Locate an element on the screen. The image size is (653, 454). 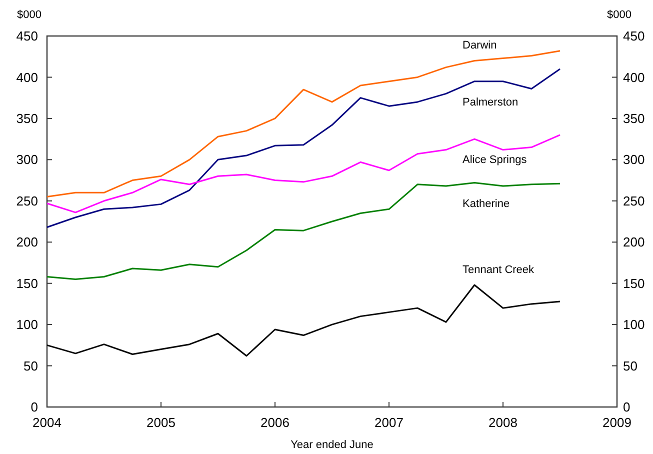
y-tick-label: 350 is located at coordinates (27, 118).